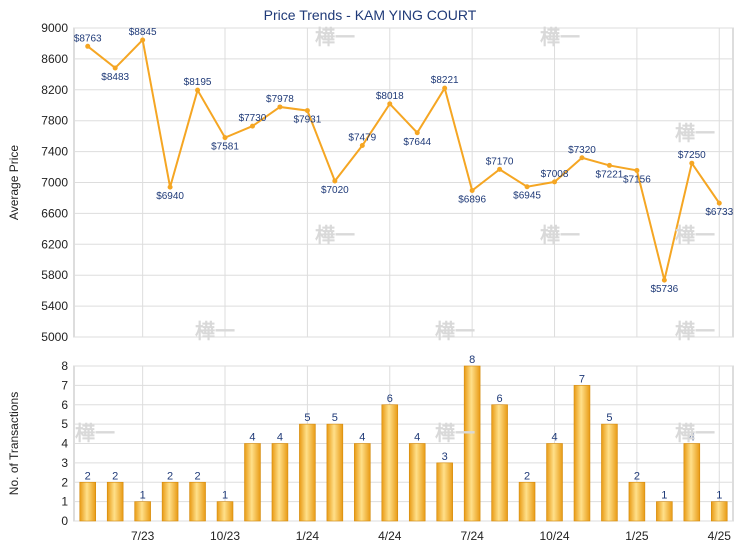 The width and height of the screenshot is (740, 555). What do you see at coordinates (370, 15) in the screenshot?
I see `chart-title: Price Trends - KAM YING COURT` at bounding box center [370, 15].